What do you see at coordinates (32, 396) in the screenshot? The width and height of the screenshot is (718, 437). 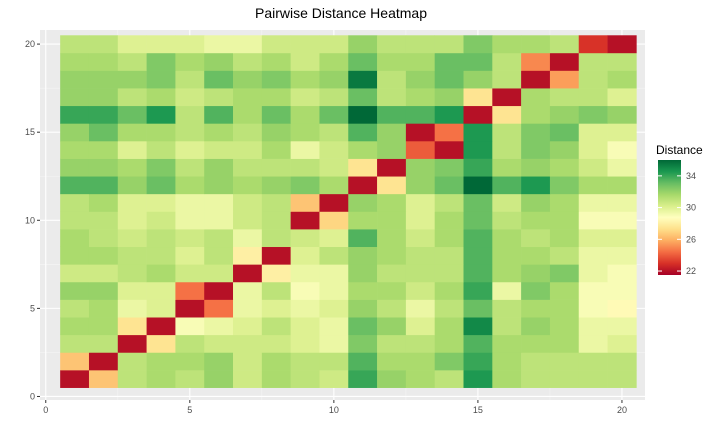 I see `y-tick-label: 0` at bounding box center [32, 396].